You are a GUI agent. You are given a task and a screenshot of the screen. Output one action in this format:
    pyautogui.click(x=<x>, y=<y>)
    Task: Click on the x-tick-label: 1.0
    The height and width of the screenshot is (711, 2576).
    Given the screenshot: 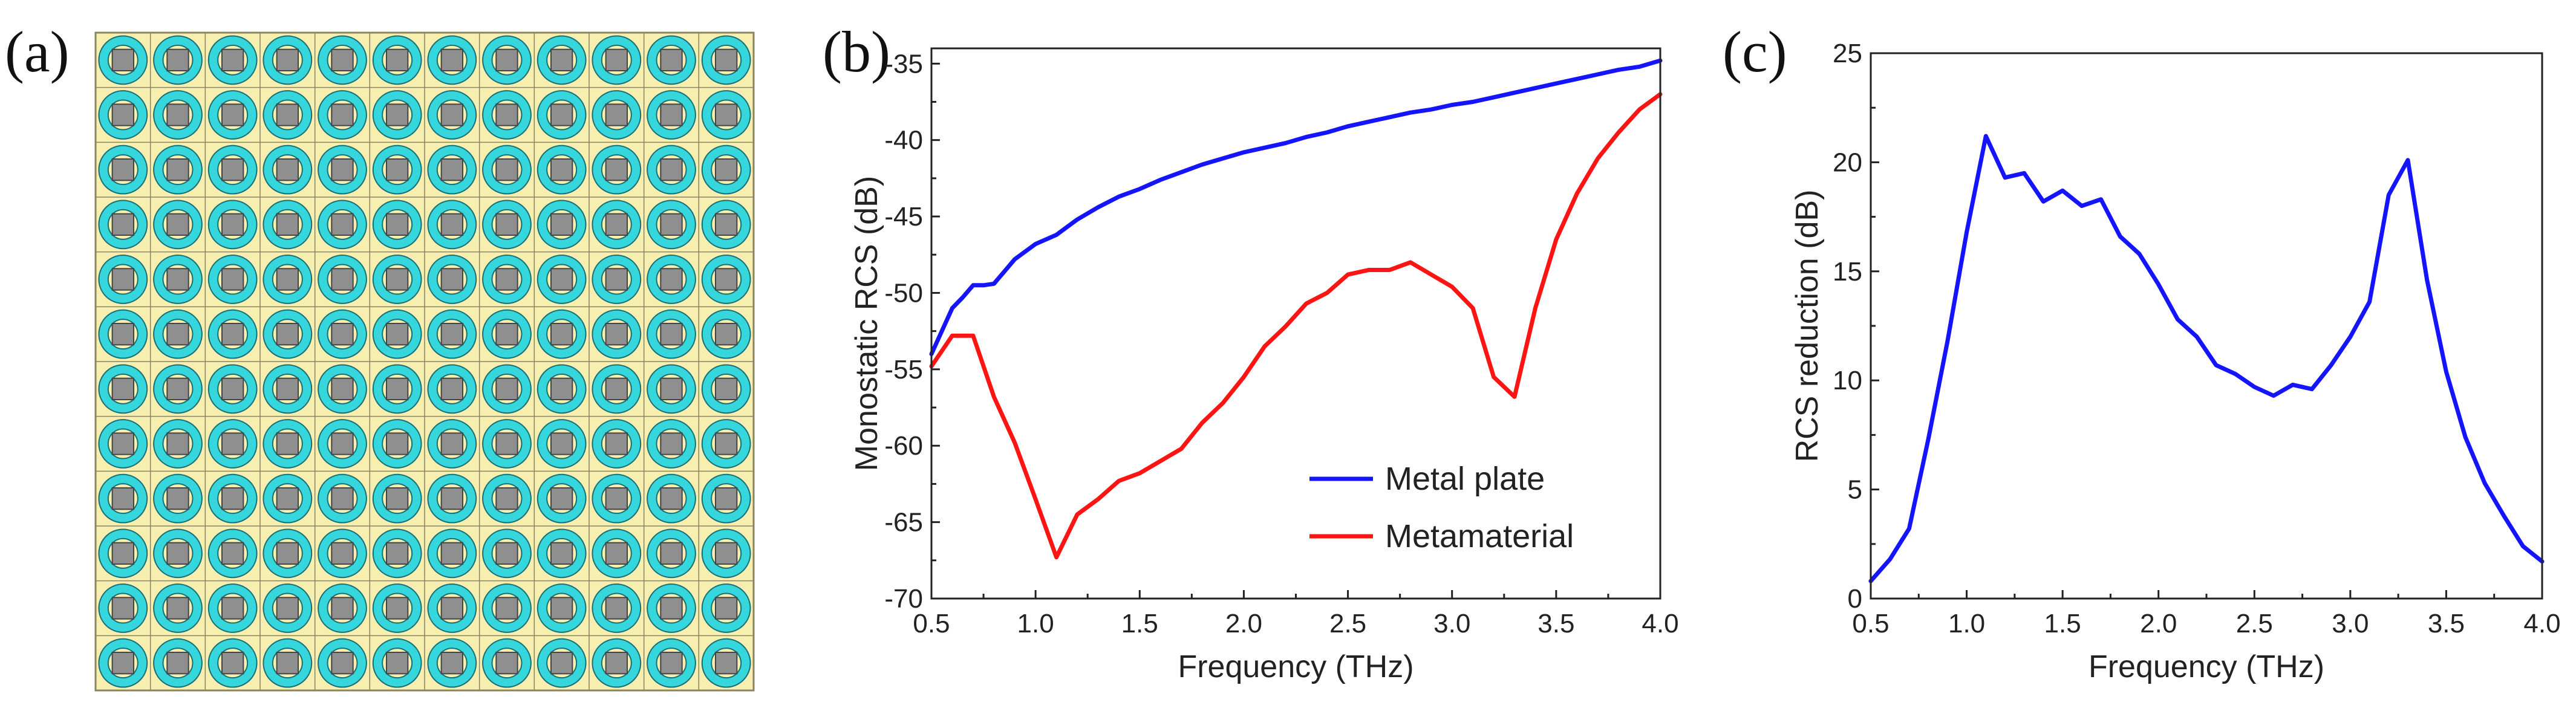 What is the action you would take?
    pyautogui.click(x=1966, y=623)
    